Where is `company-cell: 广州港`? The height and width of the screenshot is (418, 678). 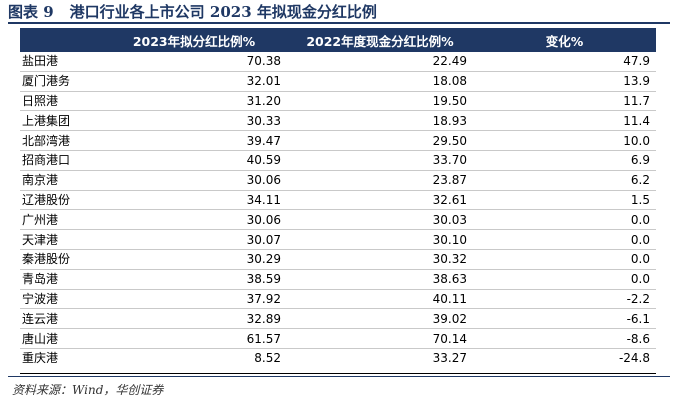
company-cell: 广州港 is located at coordinates (60, 220).